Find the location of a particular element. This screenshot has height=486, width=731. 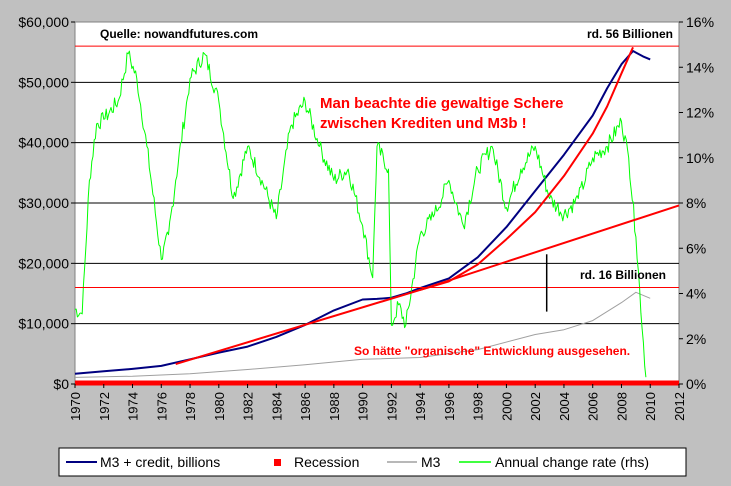

x-tick-label: 1996 is located at coordinates (449, 406).